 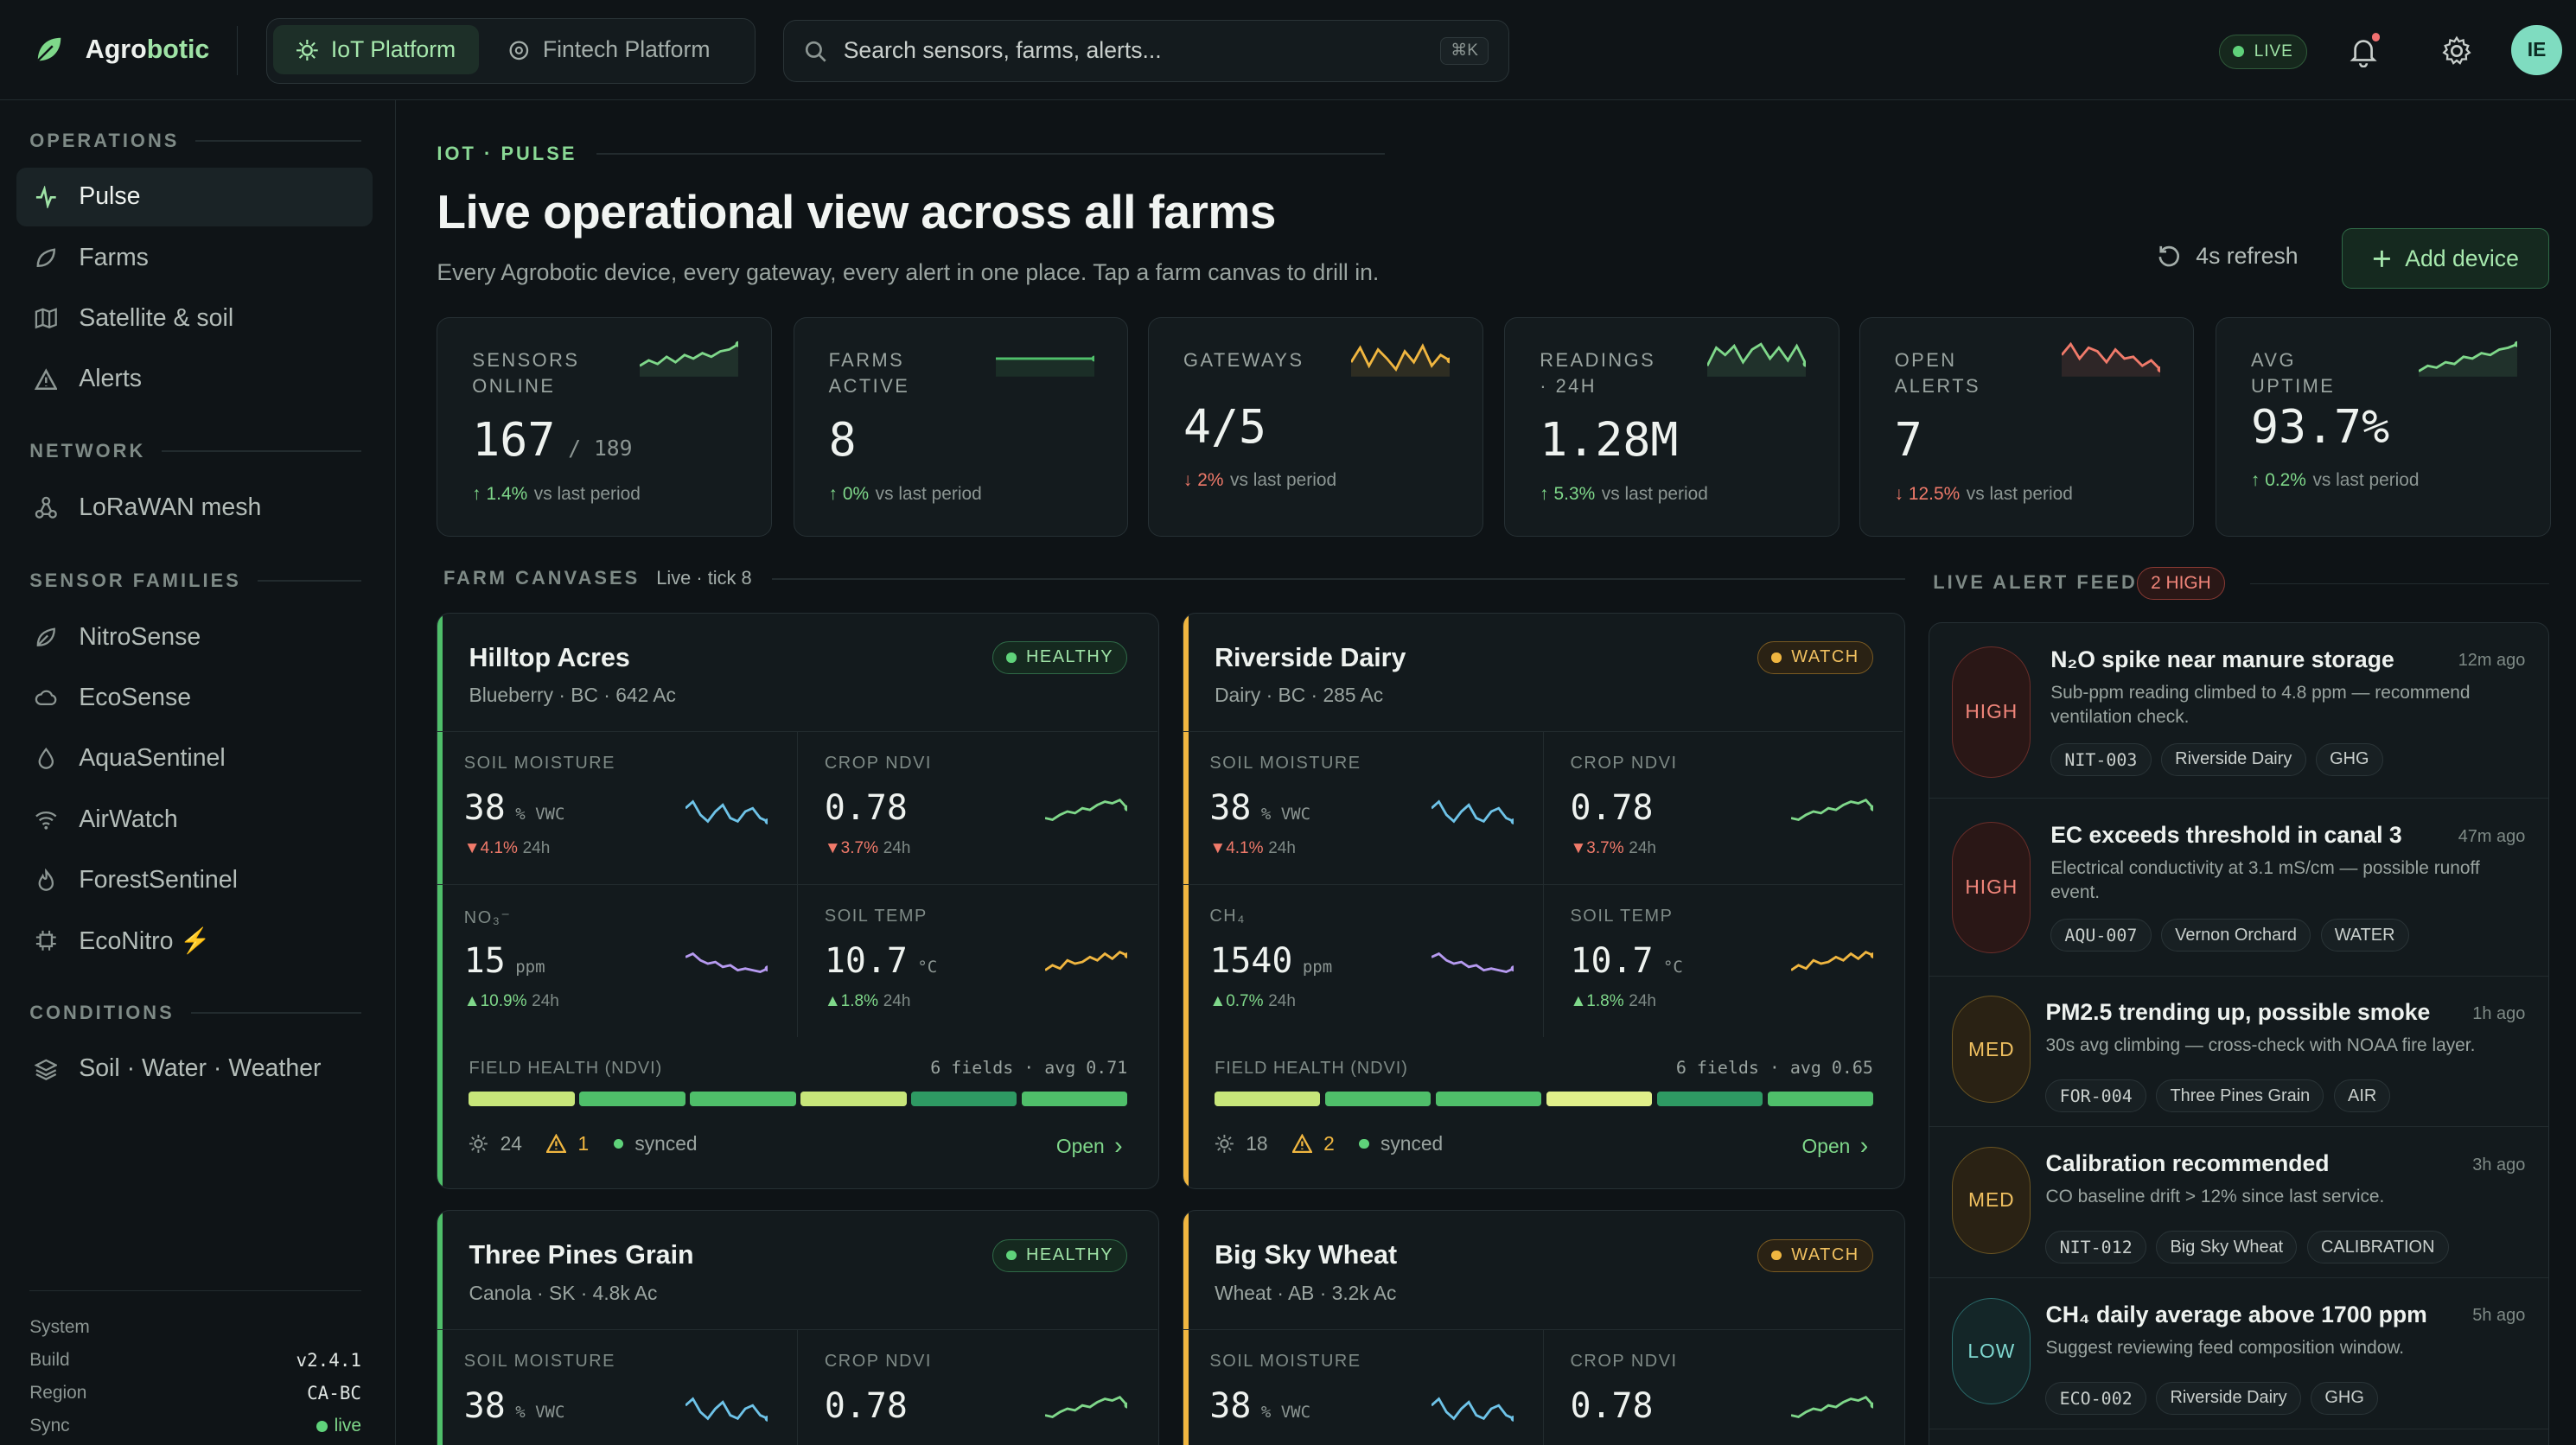 What do you see at coordinates (194, 507) in the screenshot?
I see `sidebar-item-lorawan-mesh: LoRaWAN mesh` at bounding box center [194, 507].